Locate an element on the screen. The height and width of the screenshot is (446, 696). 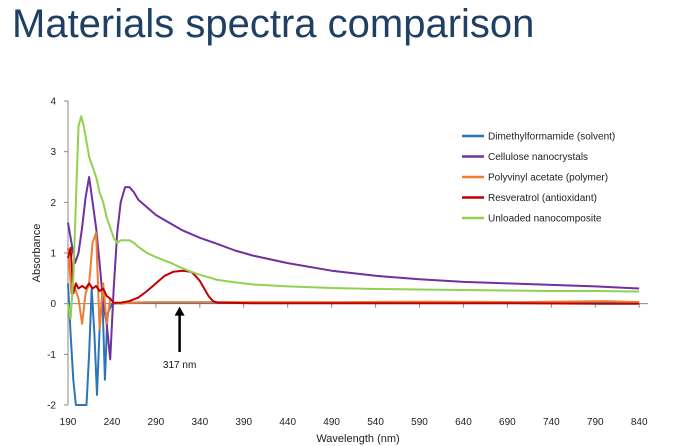
y-tick-label: 0 is located at coordinates (53, 304).